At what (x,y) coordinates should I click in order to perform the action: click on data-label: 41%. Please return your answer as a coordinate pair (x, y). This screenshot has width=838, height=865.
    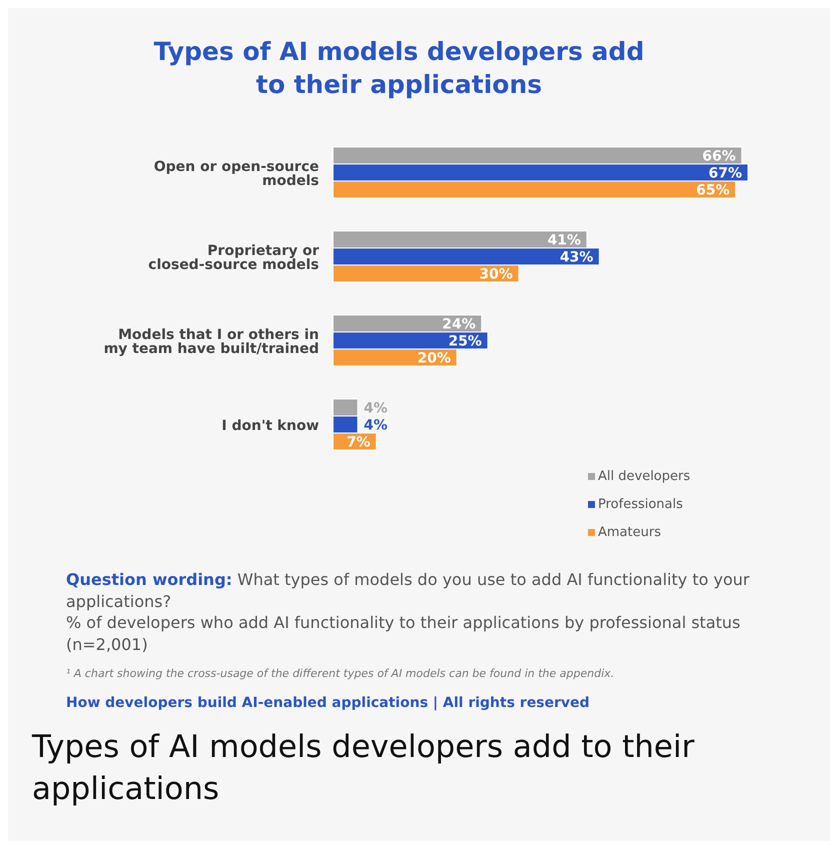
    Looking at the image, I should click on (564, 240).